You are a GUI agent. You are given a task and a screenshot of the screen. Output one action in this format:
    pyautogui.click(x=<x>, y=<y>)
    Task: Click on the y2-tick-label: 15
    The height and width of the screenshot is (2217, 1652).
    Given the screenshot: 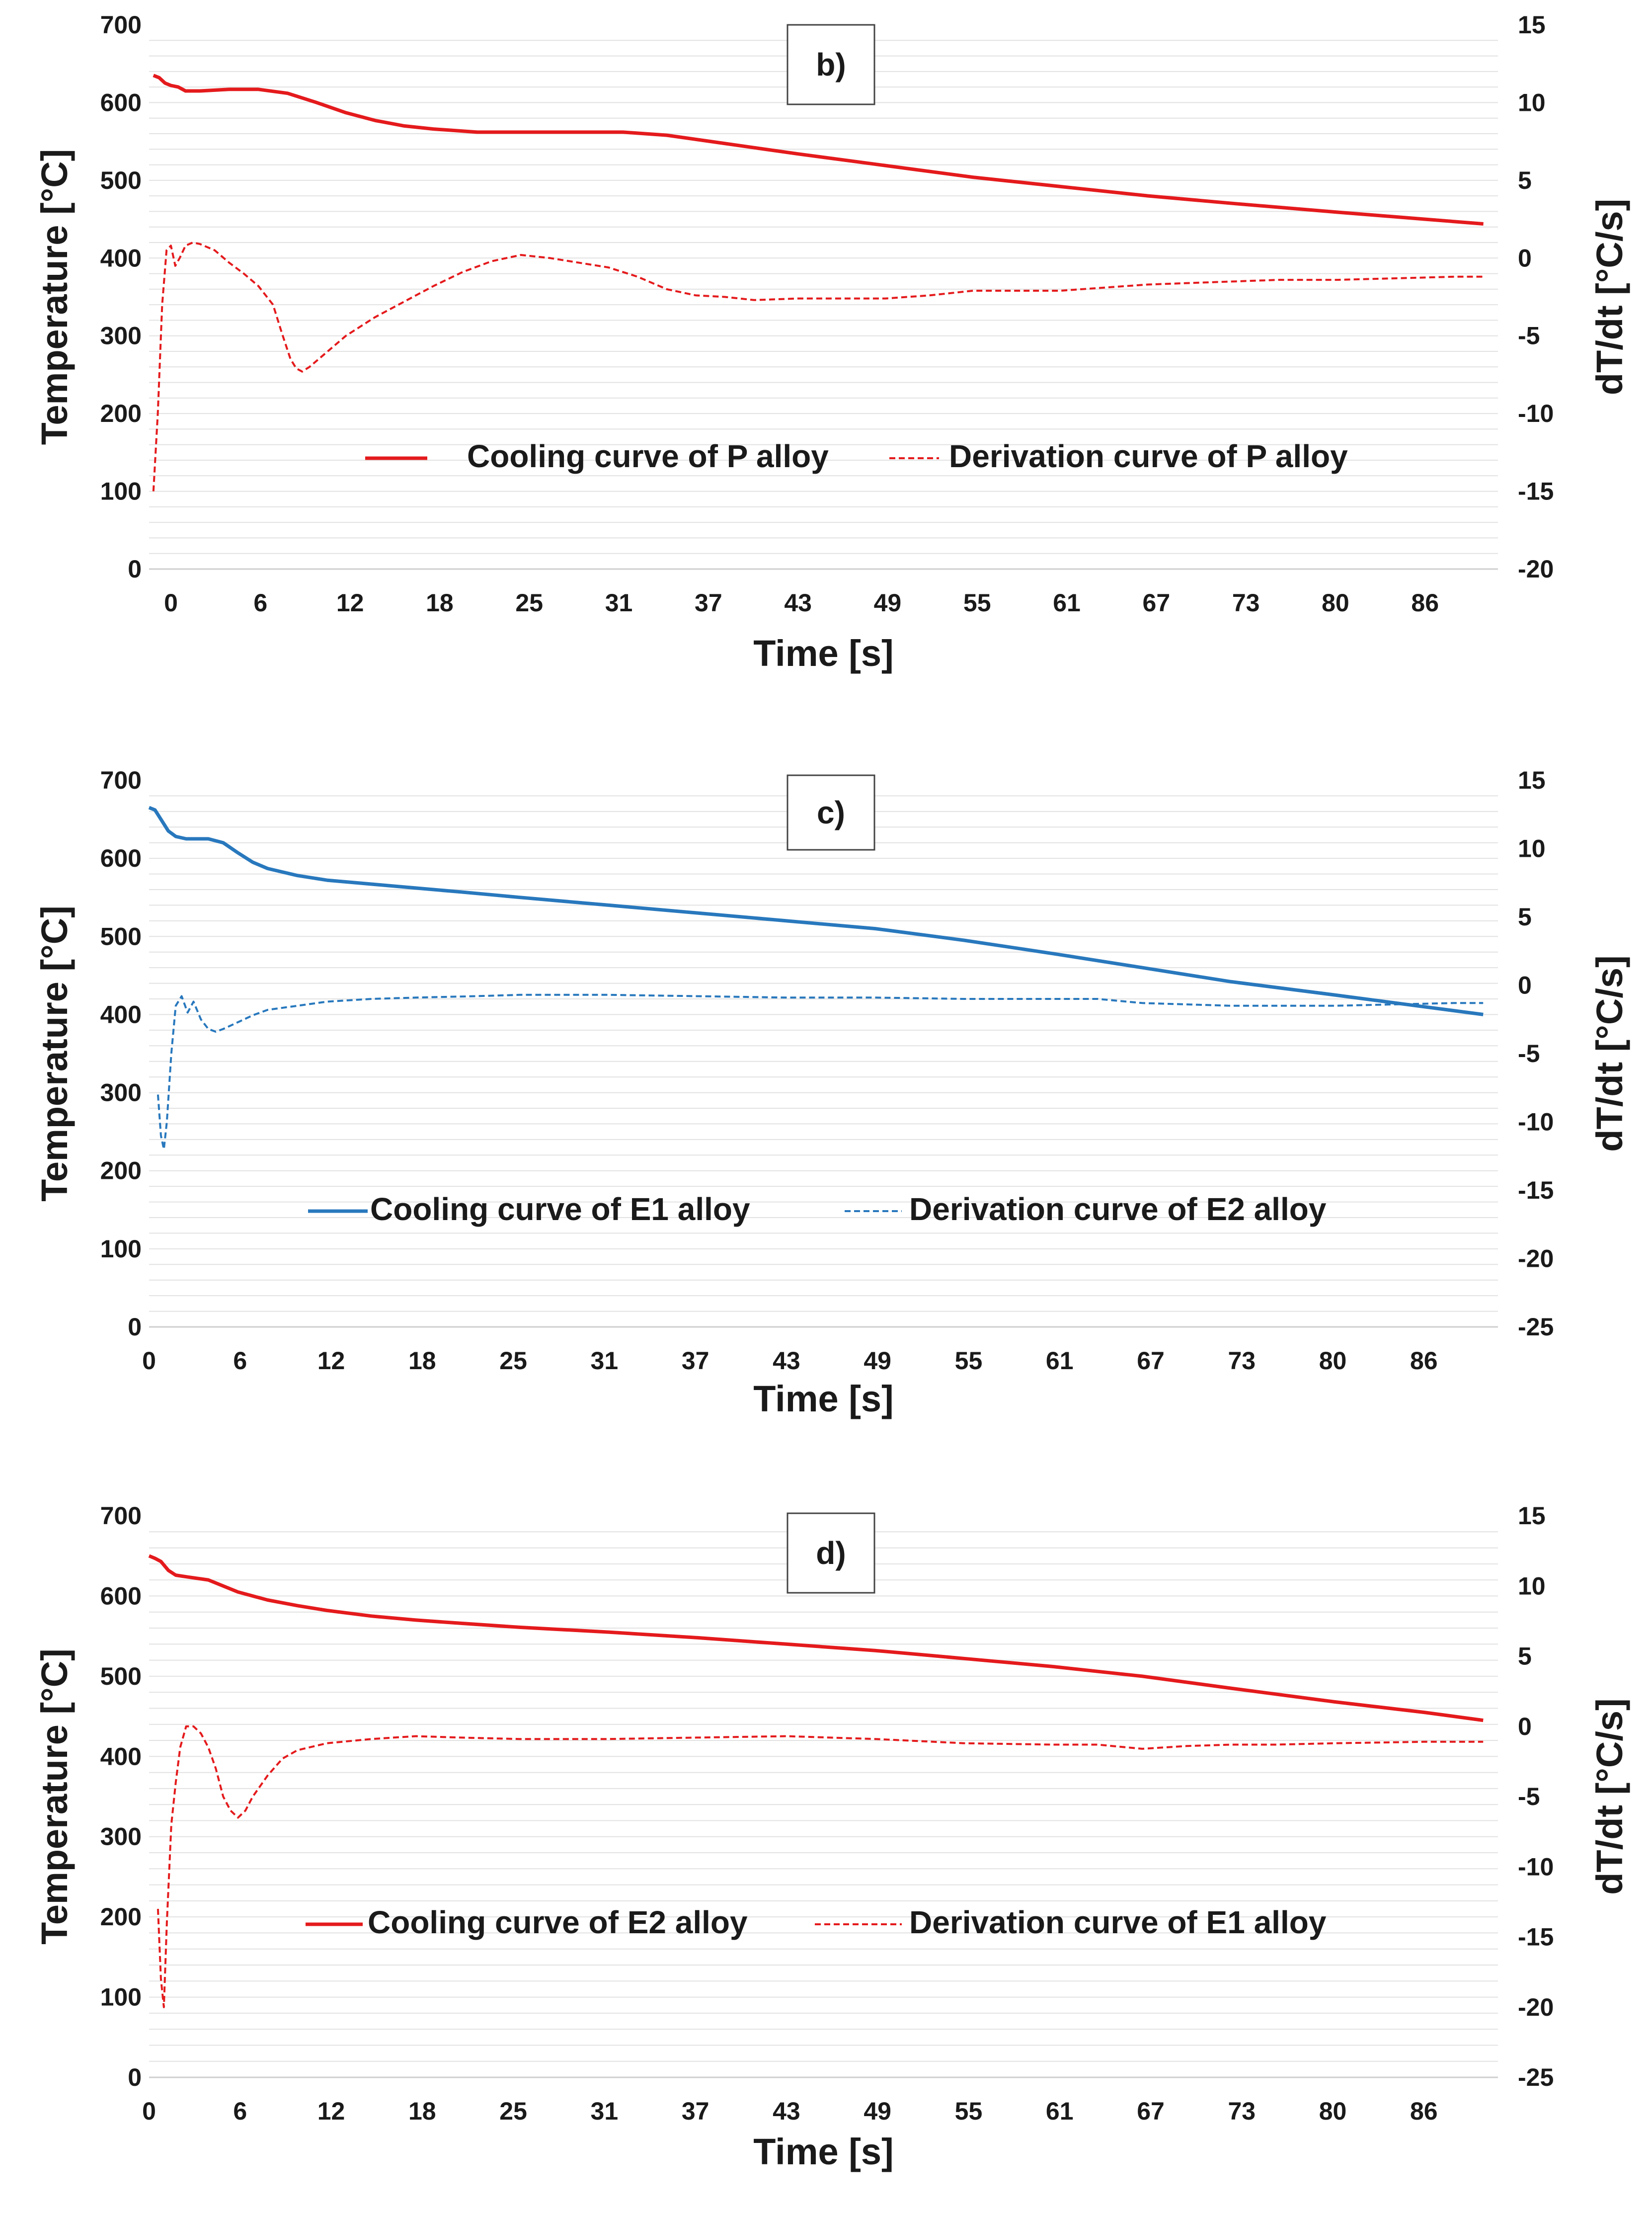 What is the action you would take?
    pyautogui.click(x=1532, y=25)
    